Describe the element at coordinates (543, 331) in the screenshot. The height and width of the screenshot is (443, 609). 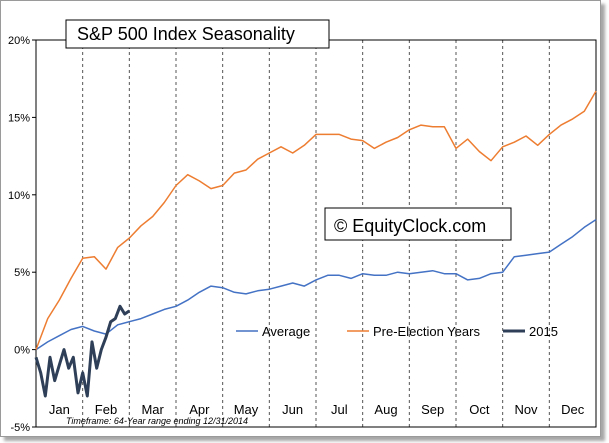
I see `legend-label-2015: 2015` at that location.